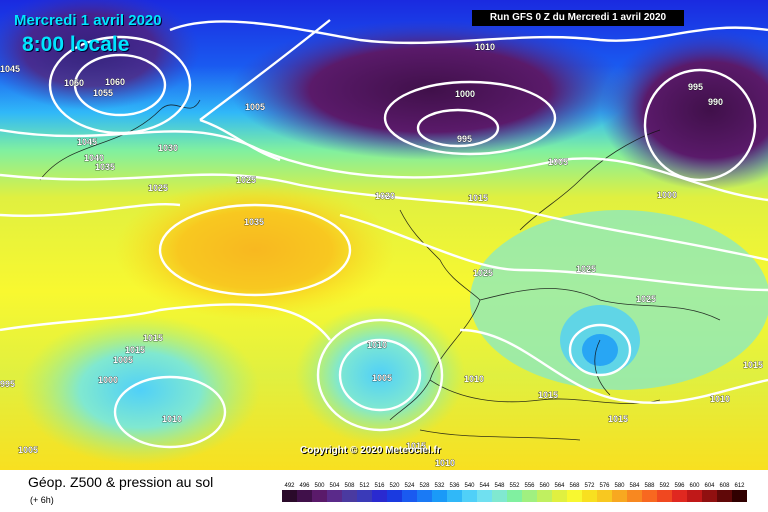 The image size is (768, 512). Describe the element at coordinates (255, 250) in the screenshot. I see `atlantic-high` at that location.